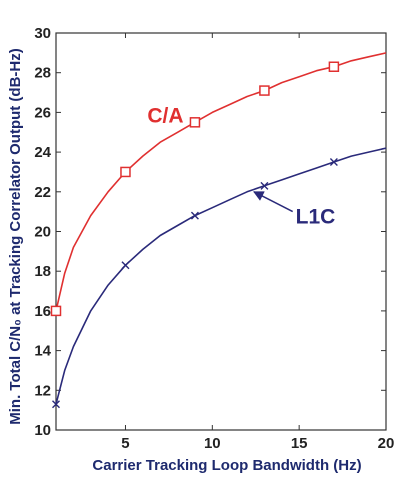 The image size is (400, 478). I want to click on series-label-l1c: L1C, so click(316, 217).